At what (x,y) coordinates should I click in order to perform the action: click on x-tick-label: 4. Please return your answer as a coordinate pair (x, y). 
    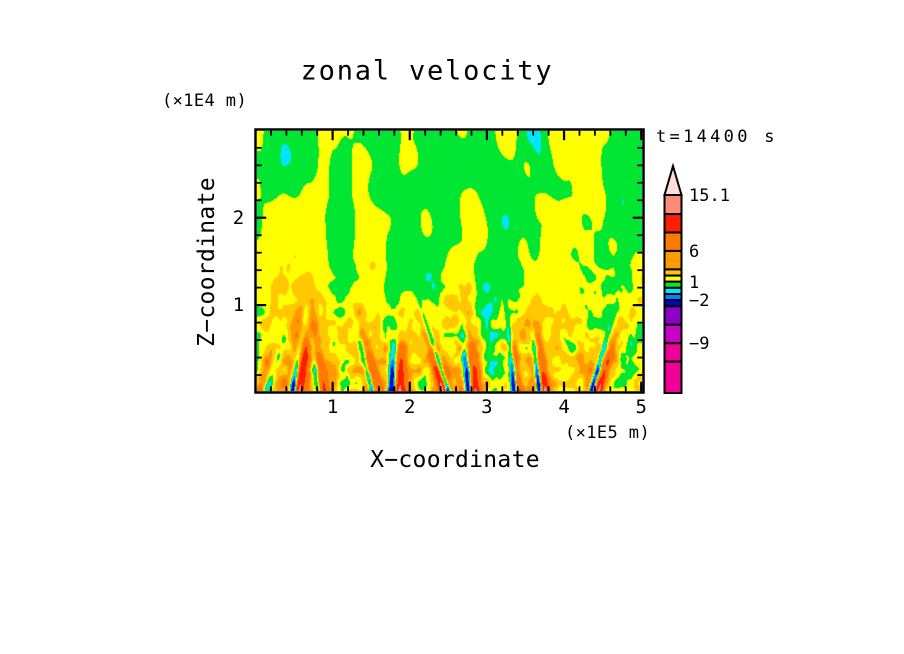
    Looking at the image, I should click on (564, 407).